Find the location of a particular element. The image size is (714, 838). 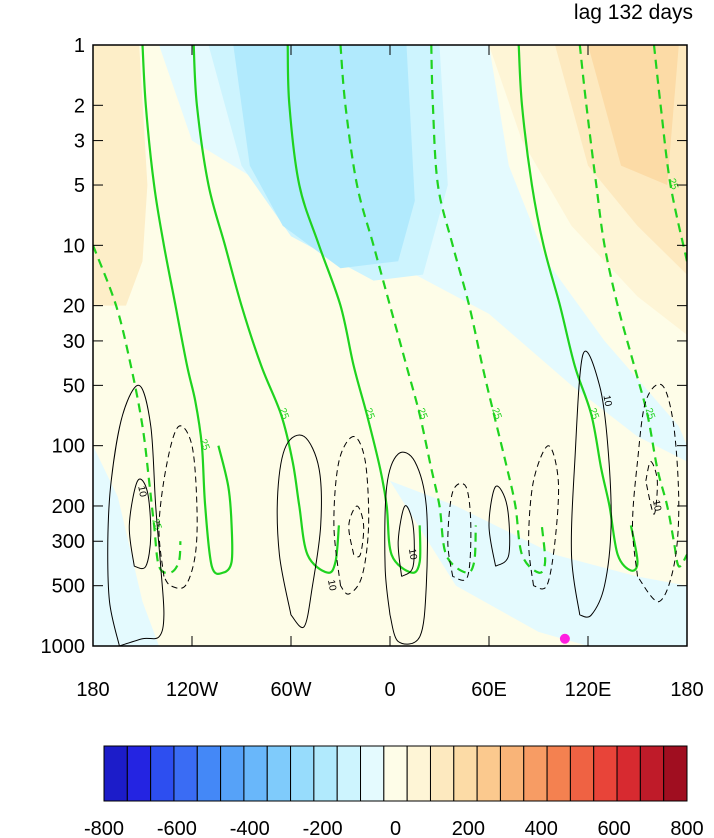

x-tick-label: 60W is located at coordinates (290, 690).